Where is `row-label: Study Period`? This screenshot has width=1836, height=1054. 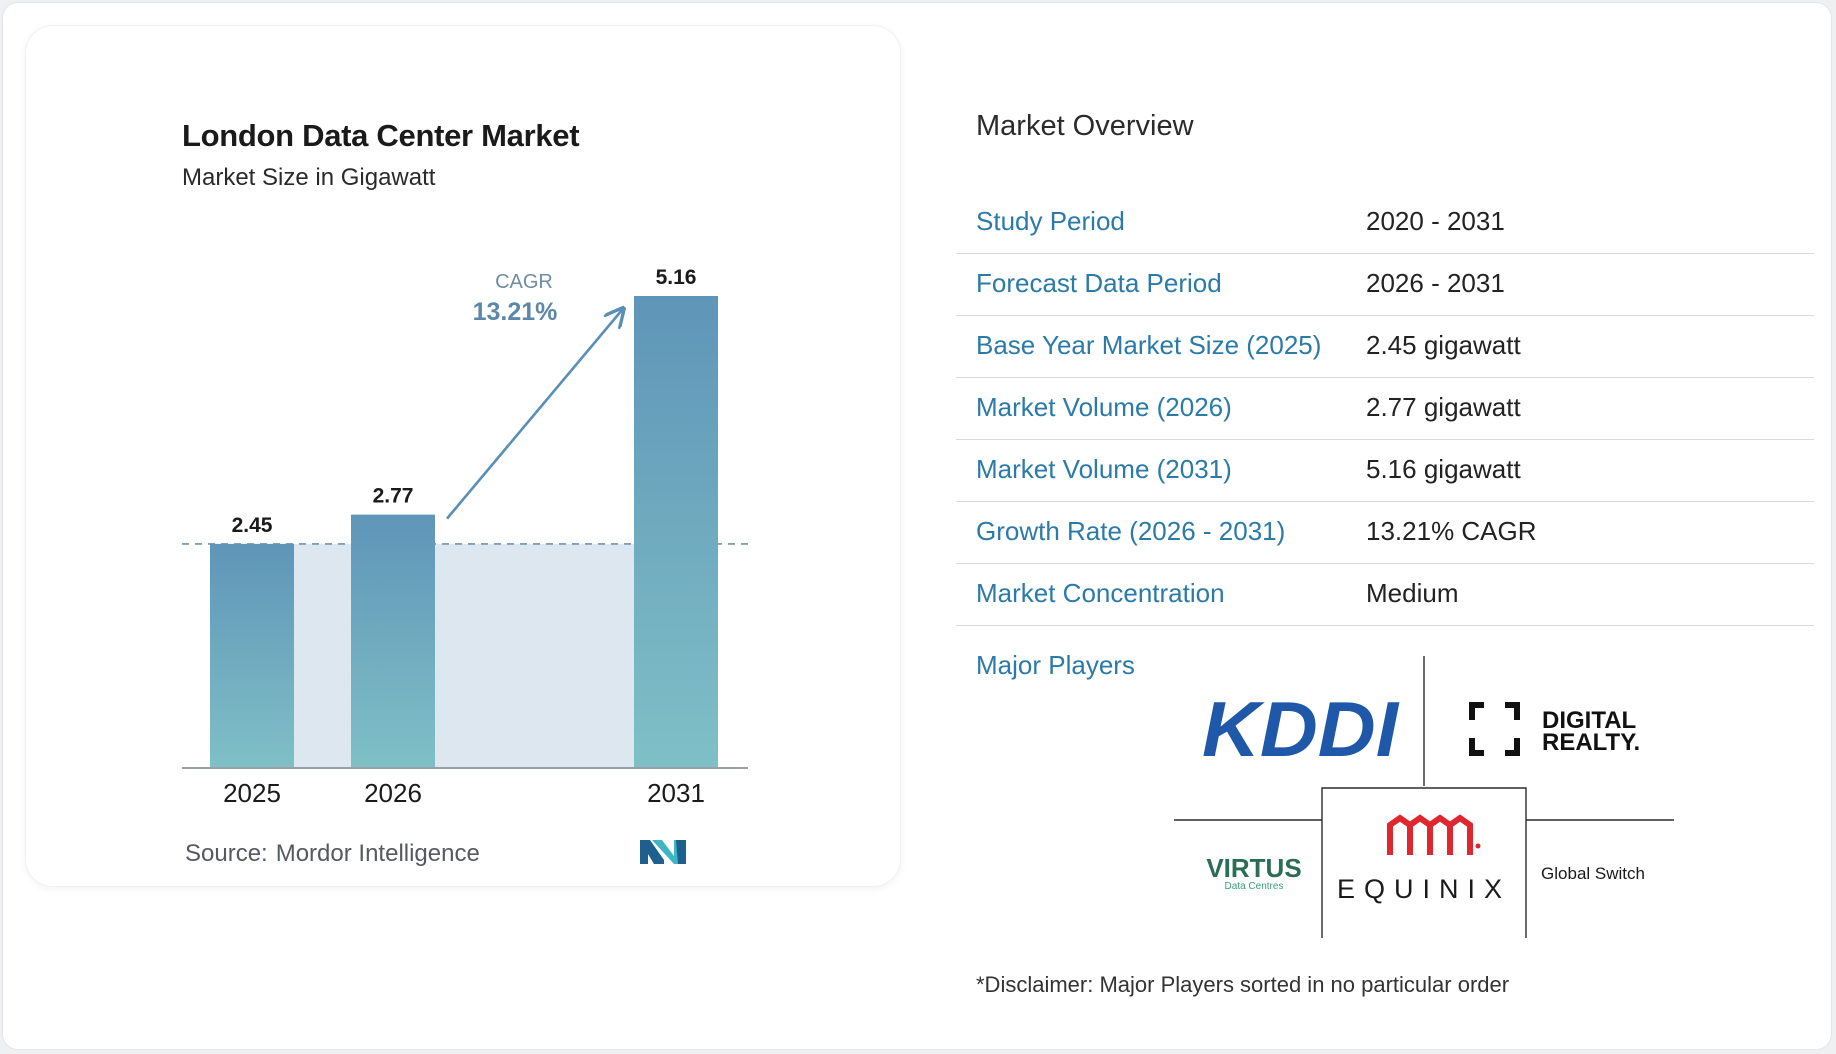
row-label: Study Period is located at coordinates (1050, 221).